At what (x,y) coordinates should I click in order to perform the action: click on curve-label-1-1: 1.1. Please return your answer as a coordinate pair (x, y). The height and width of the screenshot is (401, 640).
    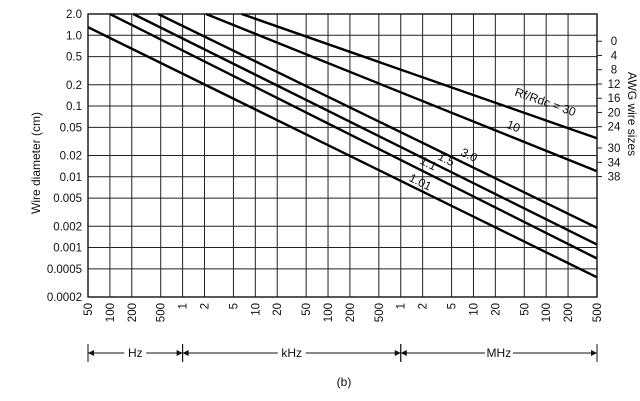
    Looking at the image, I should click on (428, 163).